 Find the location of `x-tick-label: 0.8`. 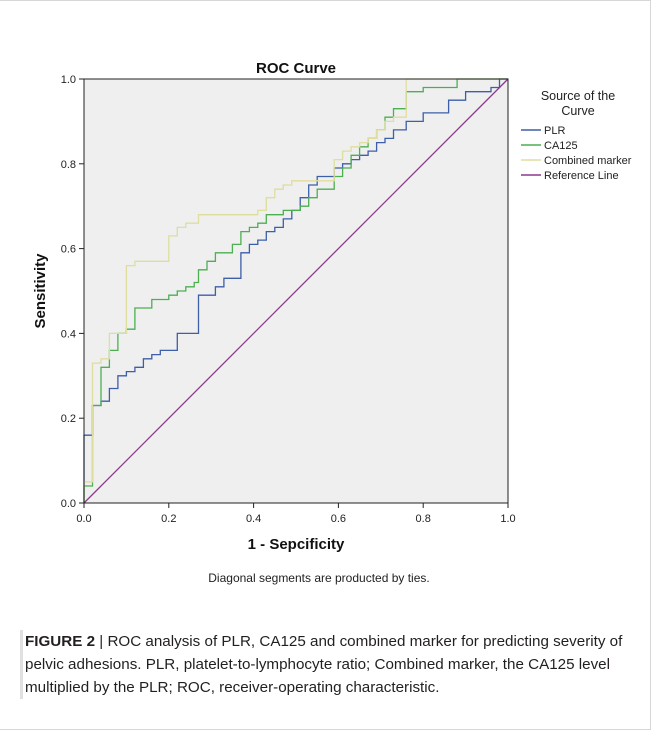

x-tick-label: 0.8 is located at coordinates (423, 519).